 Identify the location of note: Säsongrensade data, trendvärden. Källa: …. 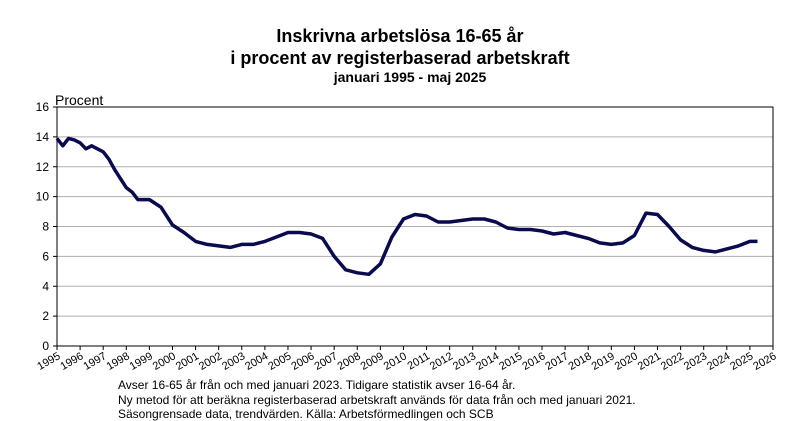
(306, 414).